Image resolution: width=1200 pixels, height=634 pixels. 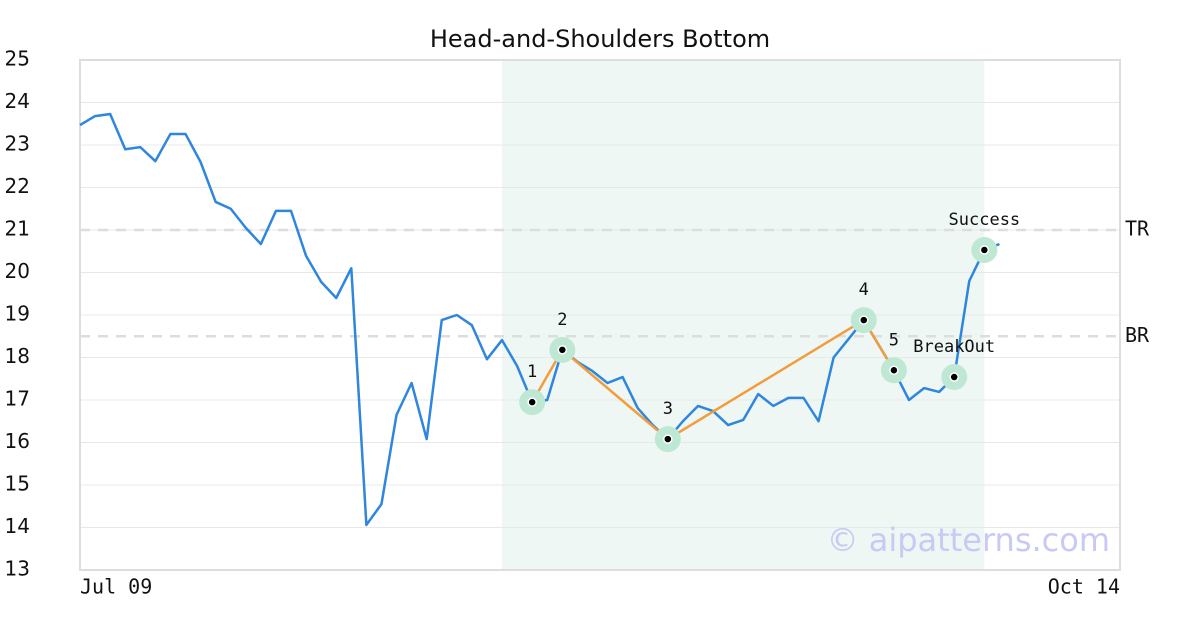 I want to click on x-tick-label: Jul 09, so click(x=116, y=587).